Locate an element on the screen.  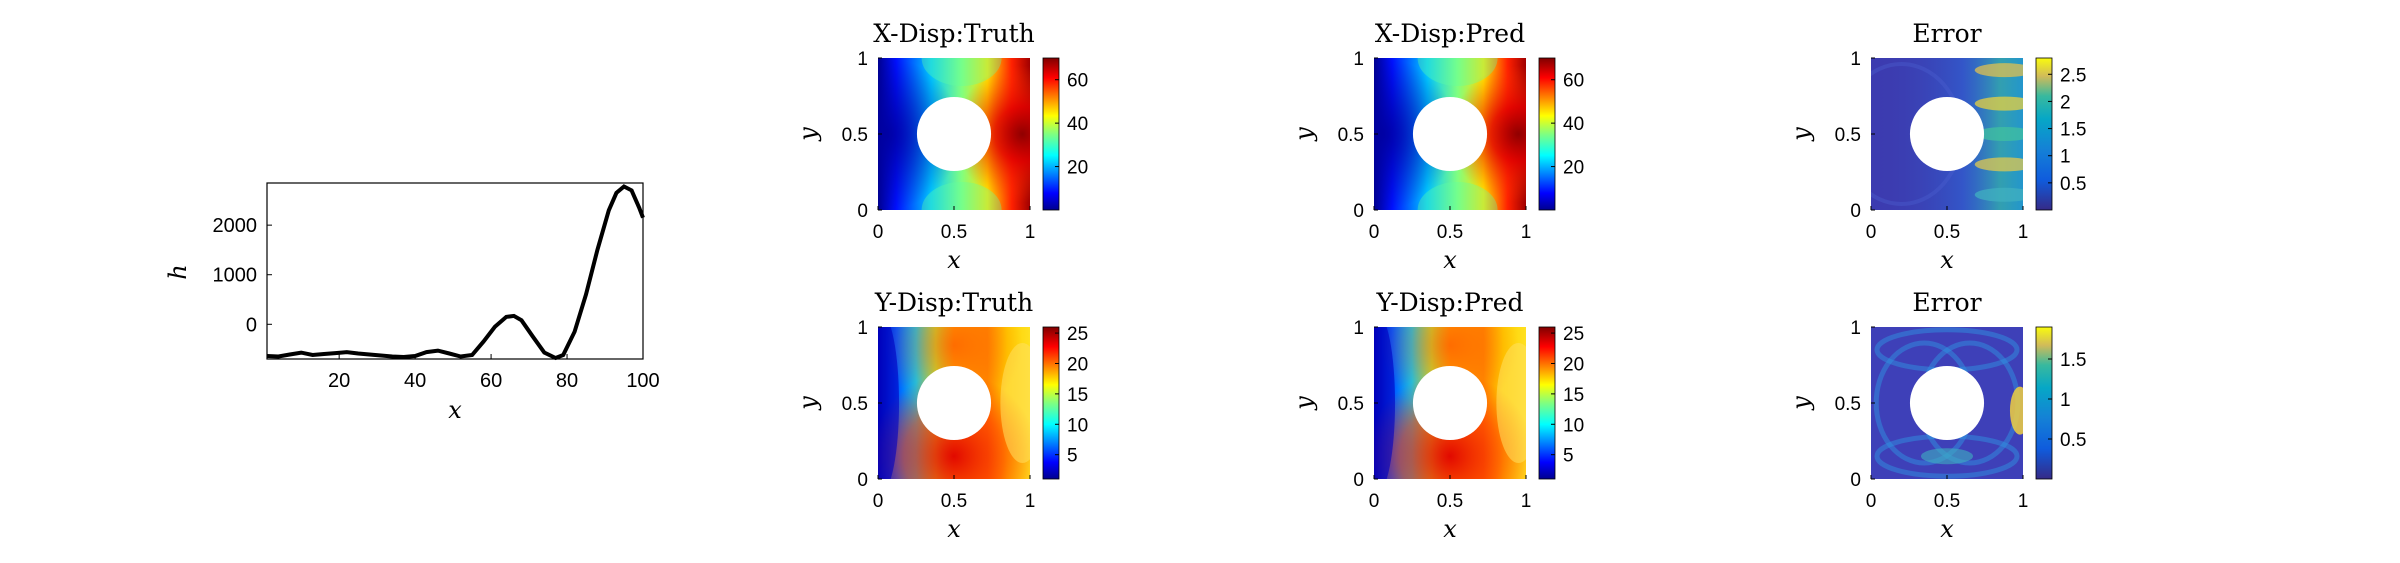
heatmap-field is located at coordinates (954, 403).